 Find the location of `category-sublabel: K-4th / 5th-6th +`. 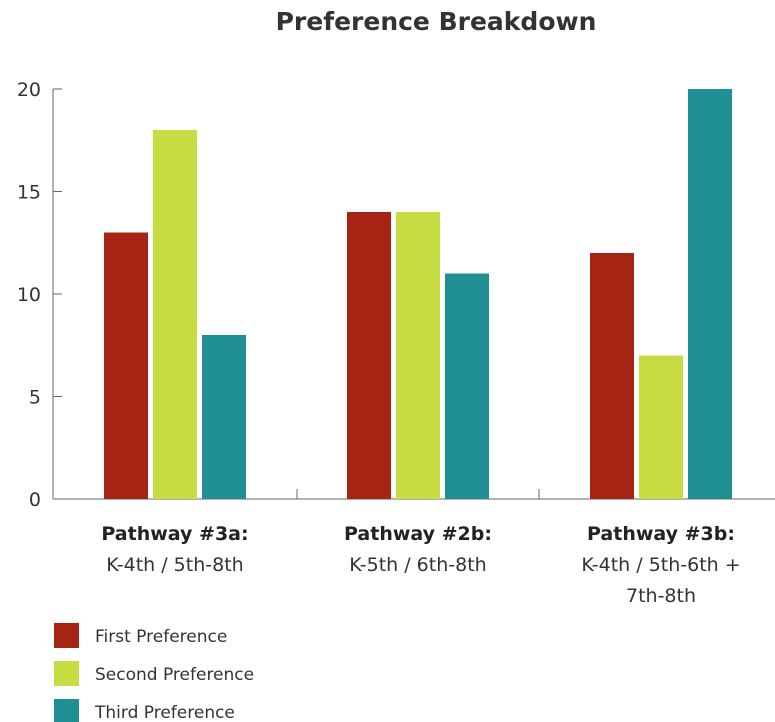

category-sublabel: K-4th / 5th-6th + is located at coordinates (660, 565).